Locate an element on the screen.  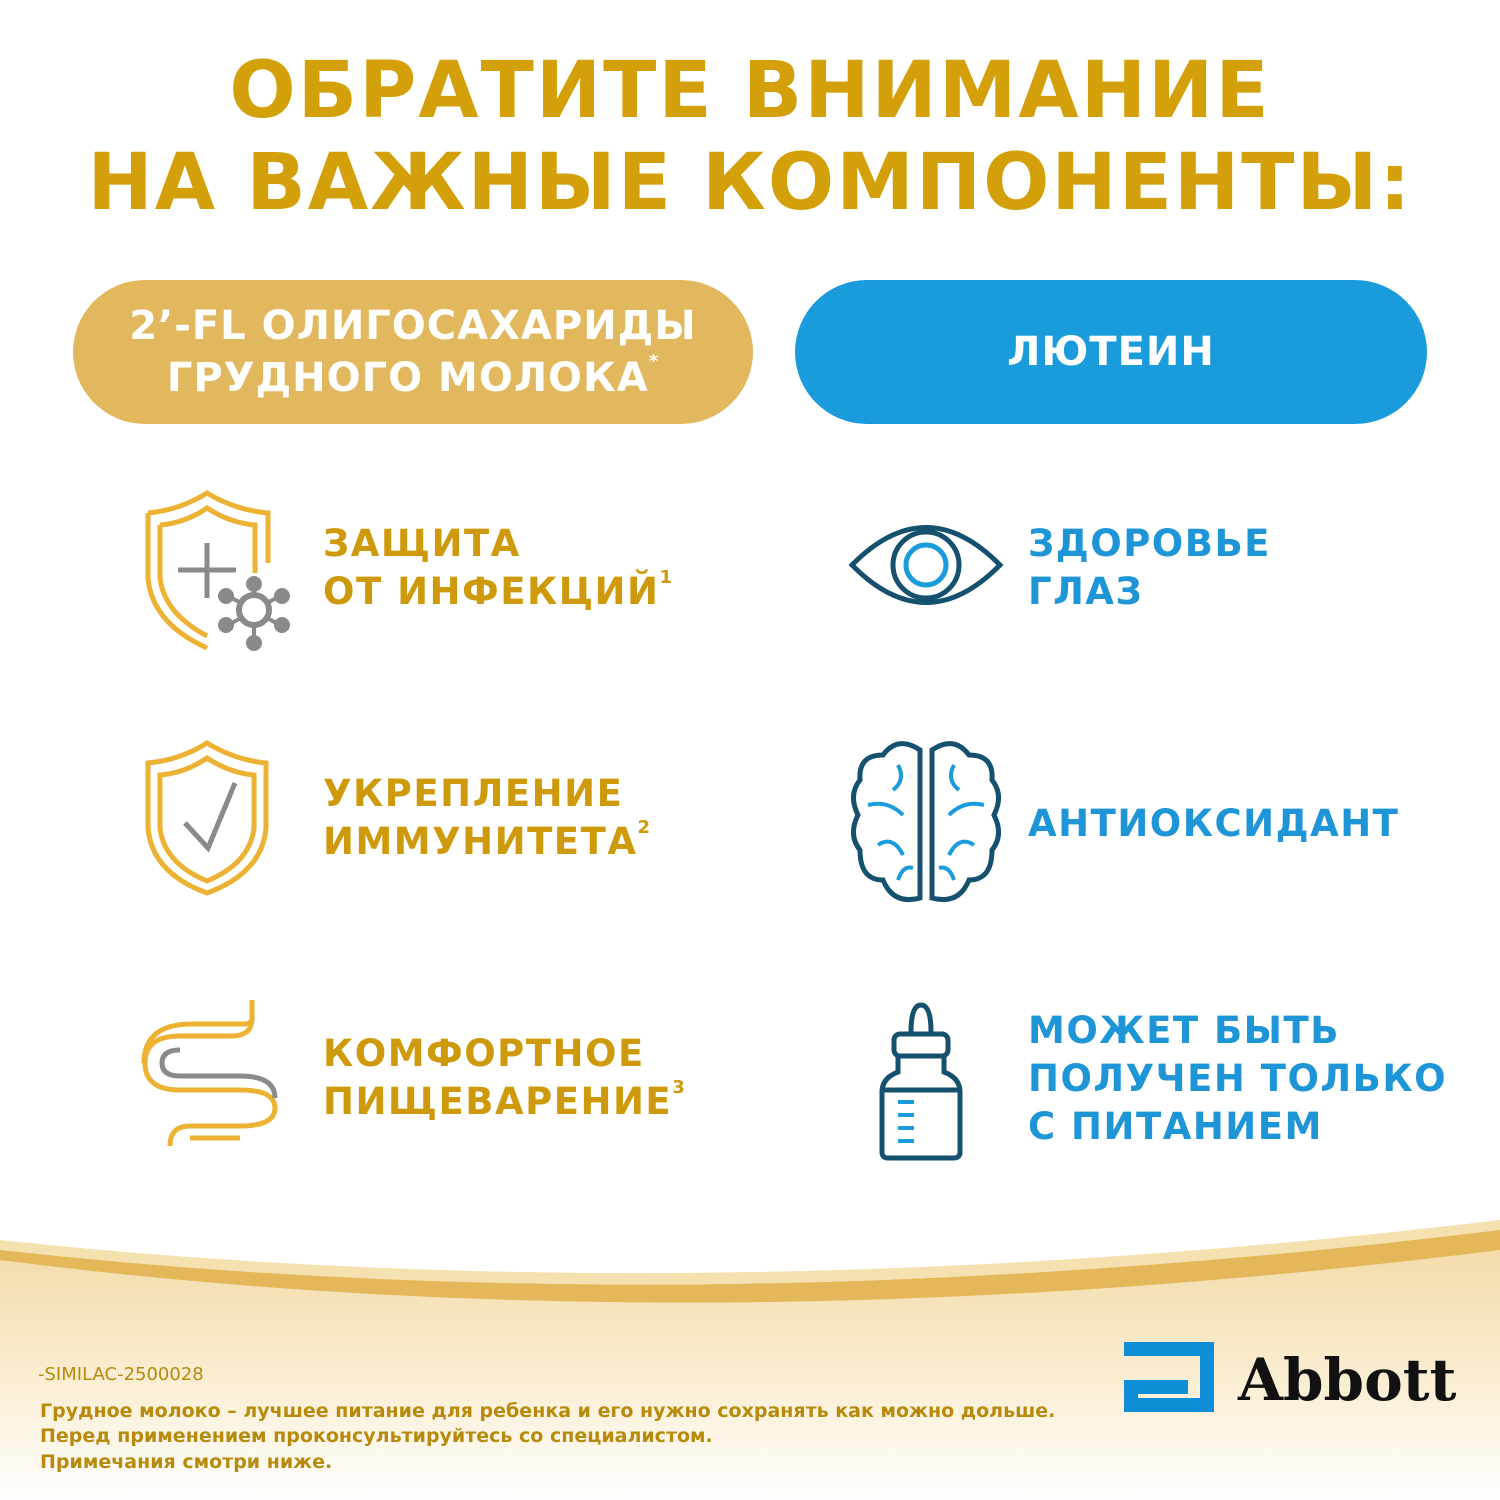
baby-bottle-icon is located at coordinates (921, 1081).